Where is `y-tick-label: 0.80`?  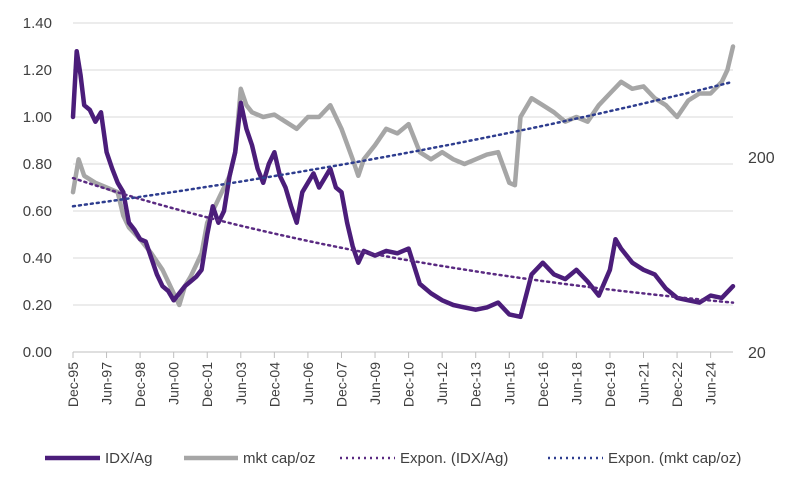
y-tick-label: 0.80 is located at coordinates (37, 164).